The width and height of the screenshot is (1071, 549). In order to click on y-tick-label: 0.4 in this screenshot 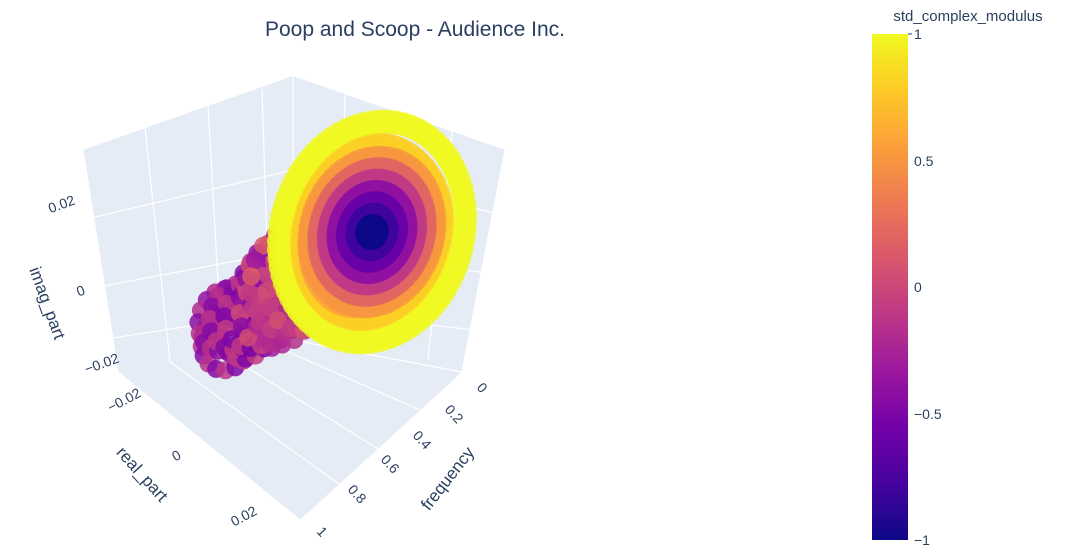, I will do `click(422, 439)`.